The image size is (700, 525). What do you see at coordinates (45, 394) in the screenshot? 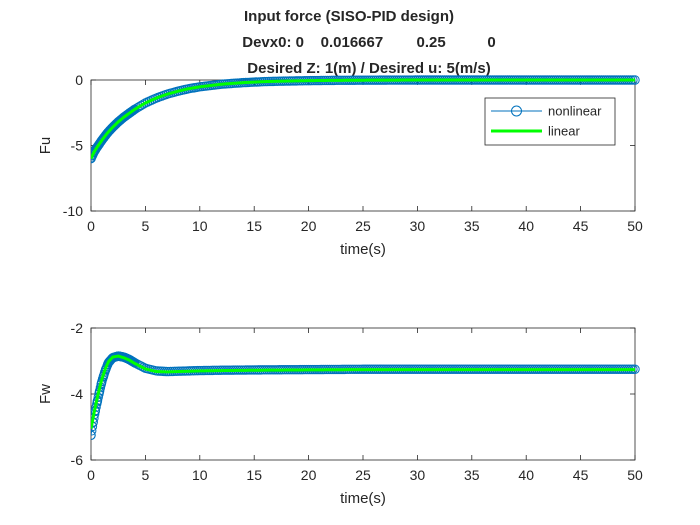
I see `bottom-y-axis-label: Fw` at bounding box center [45, 394].